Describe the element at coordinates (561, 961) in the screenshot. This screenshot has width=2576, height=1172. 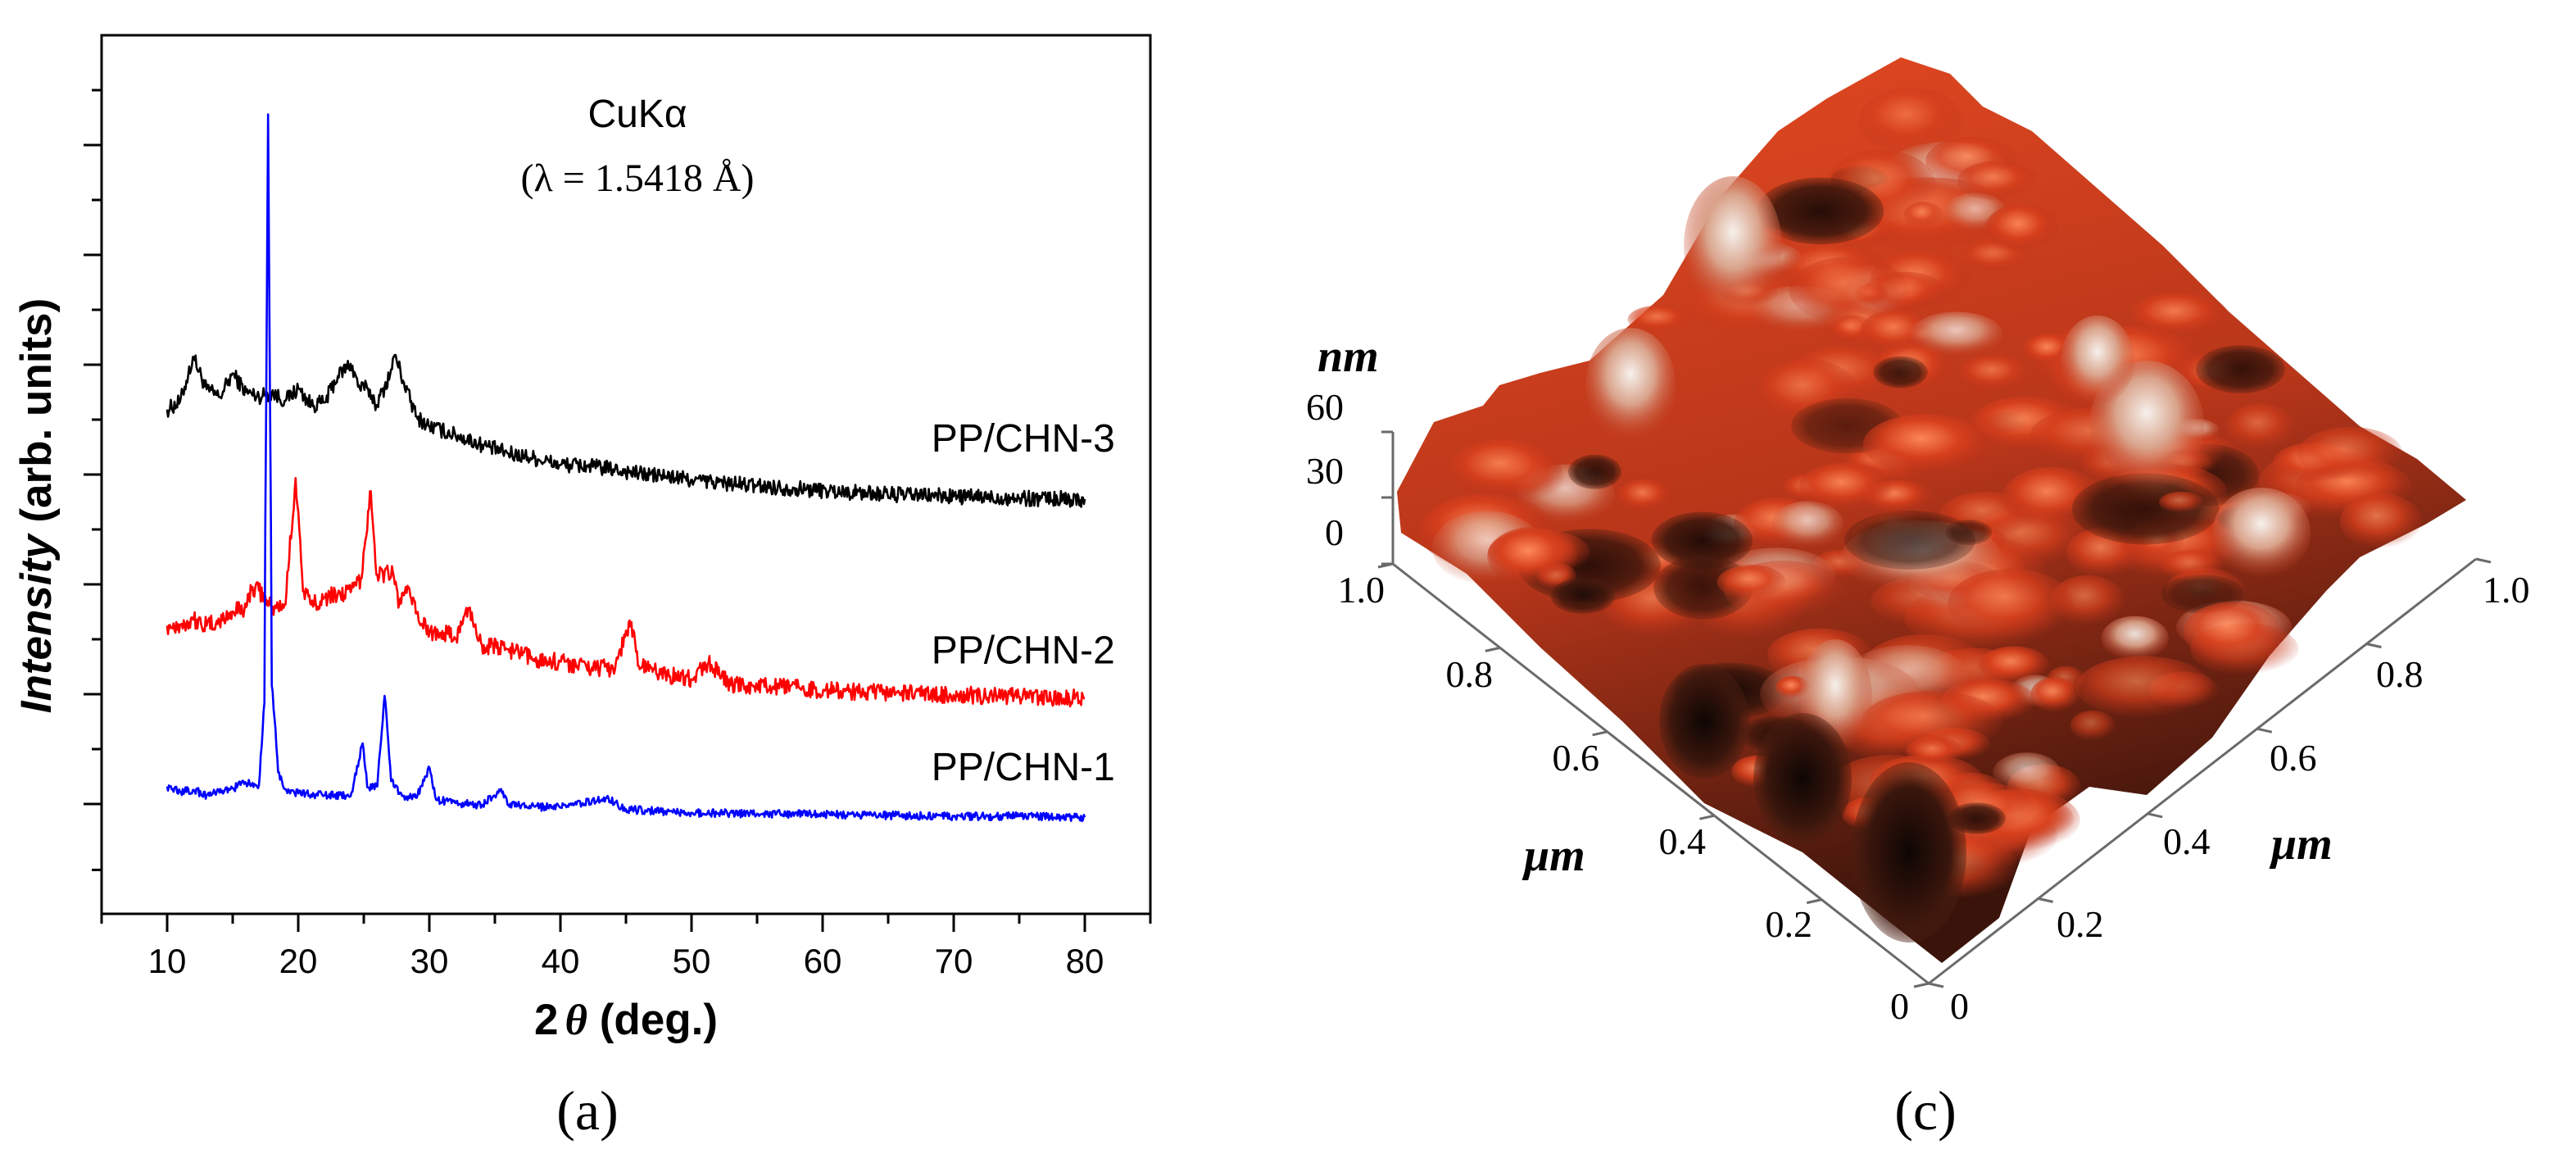
I see `x-tick-label: 40` at that location.